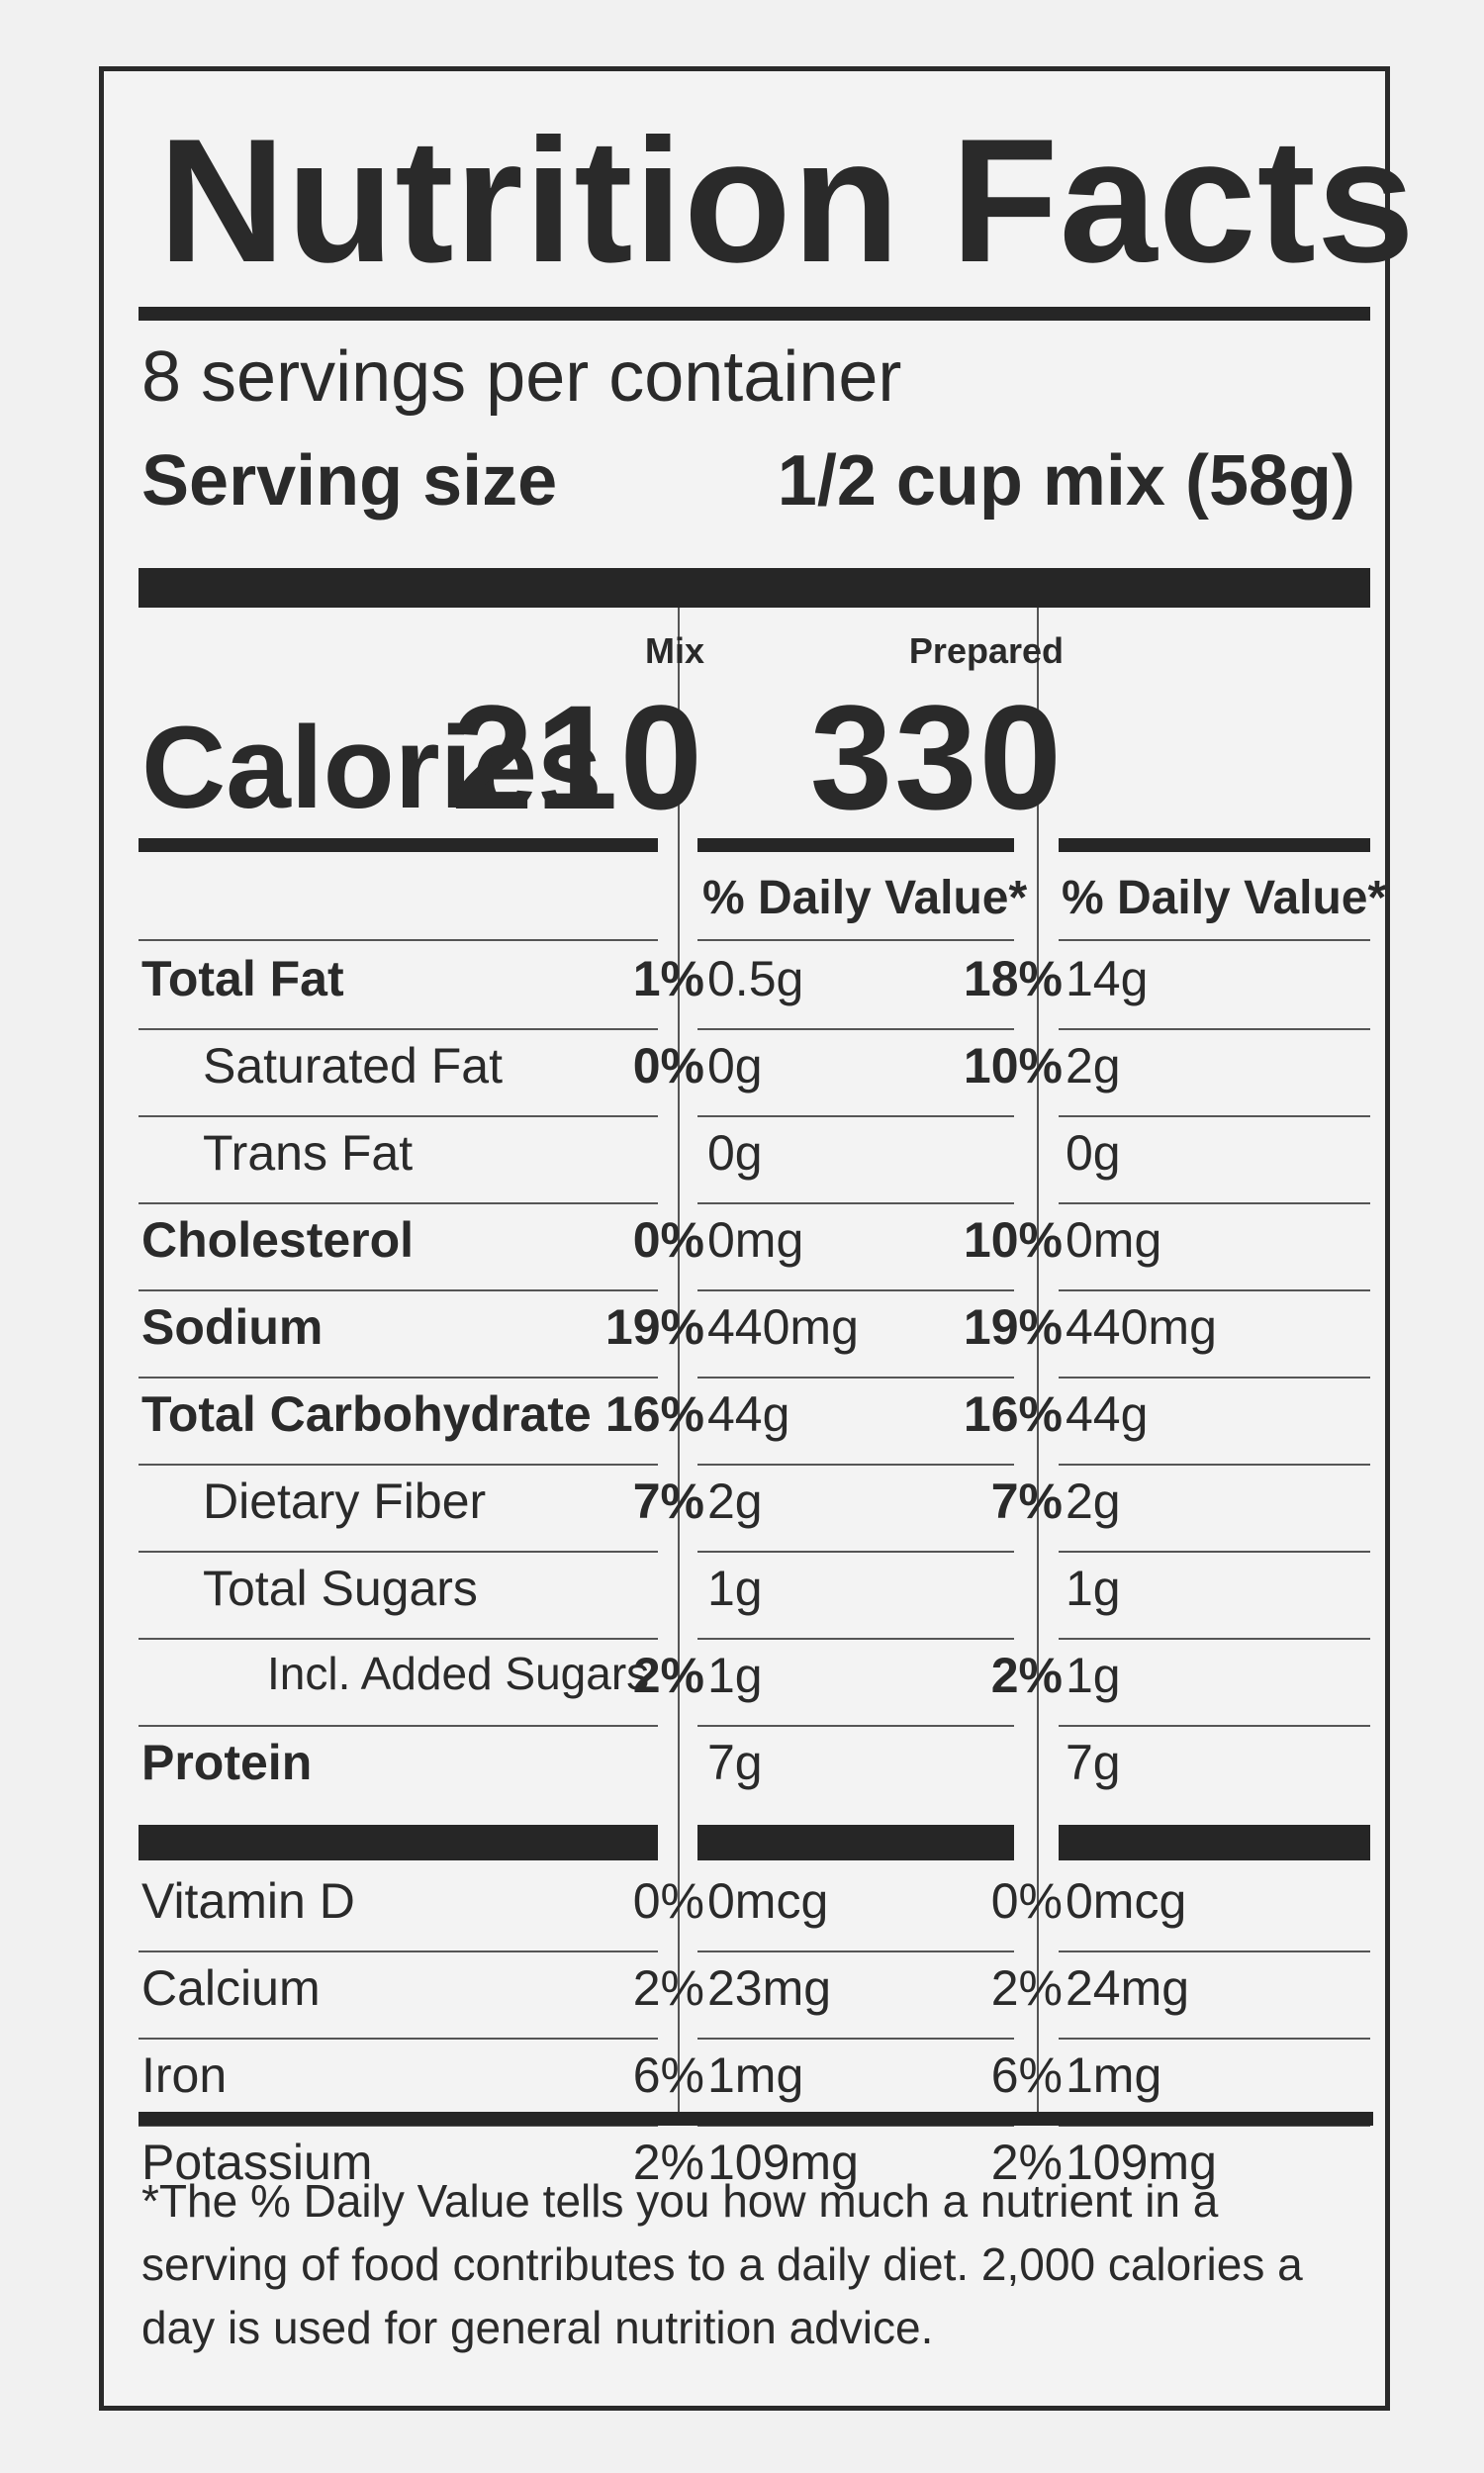 This screenshot has width=1484, height=2473. Describe the element at coordinates (668, 1240) in the screenshot. I see `mix-daily-value: 0%` at that location.